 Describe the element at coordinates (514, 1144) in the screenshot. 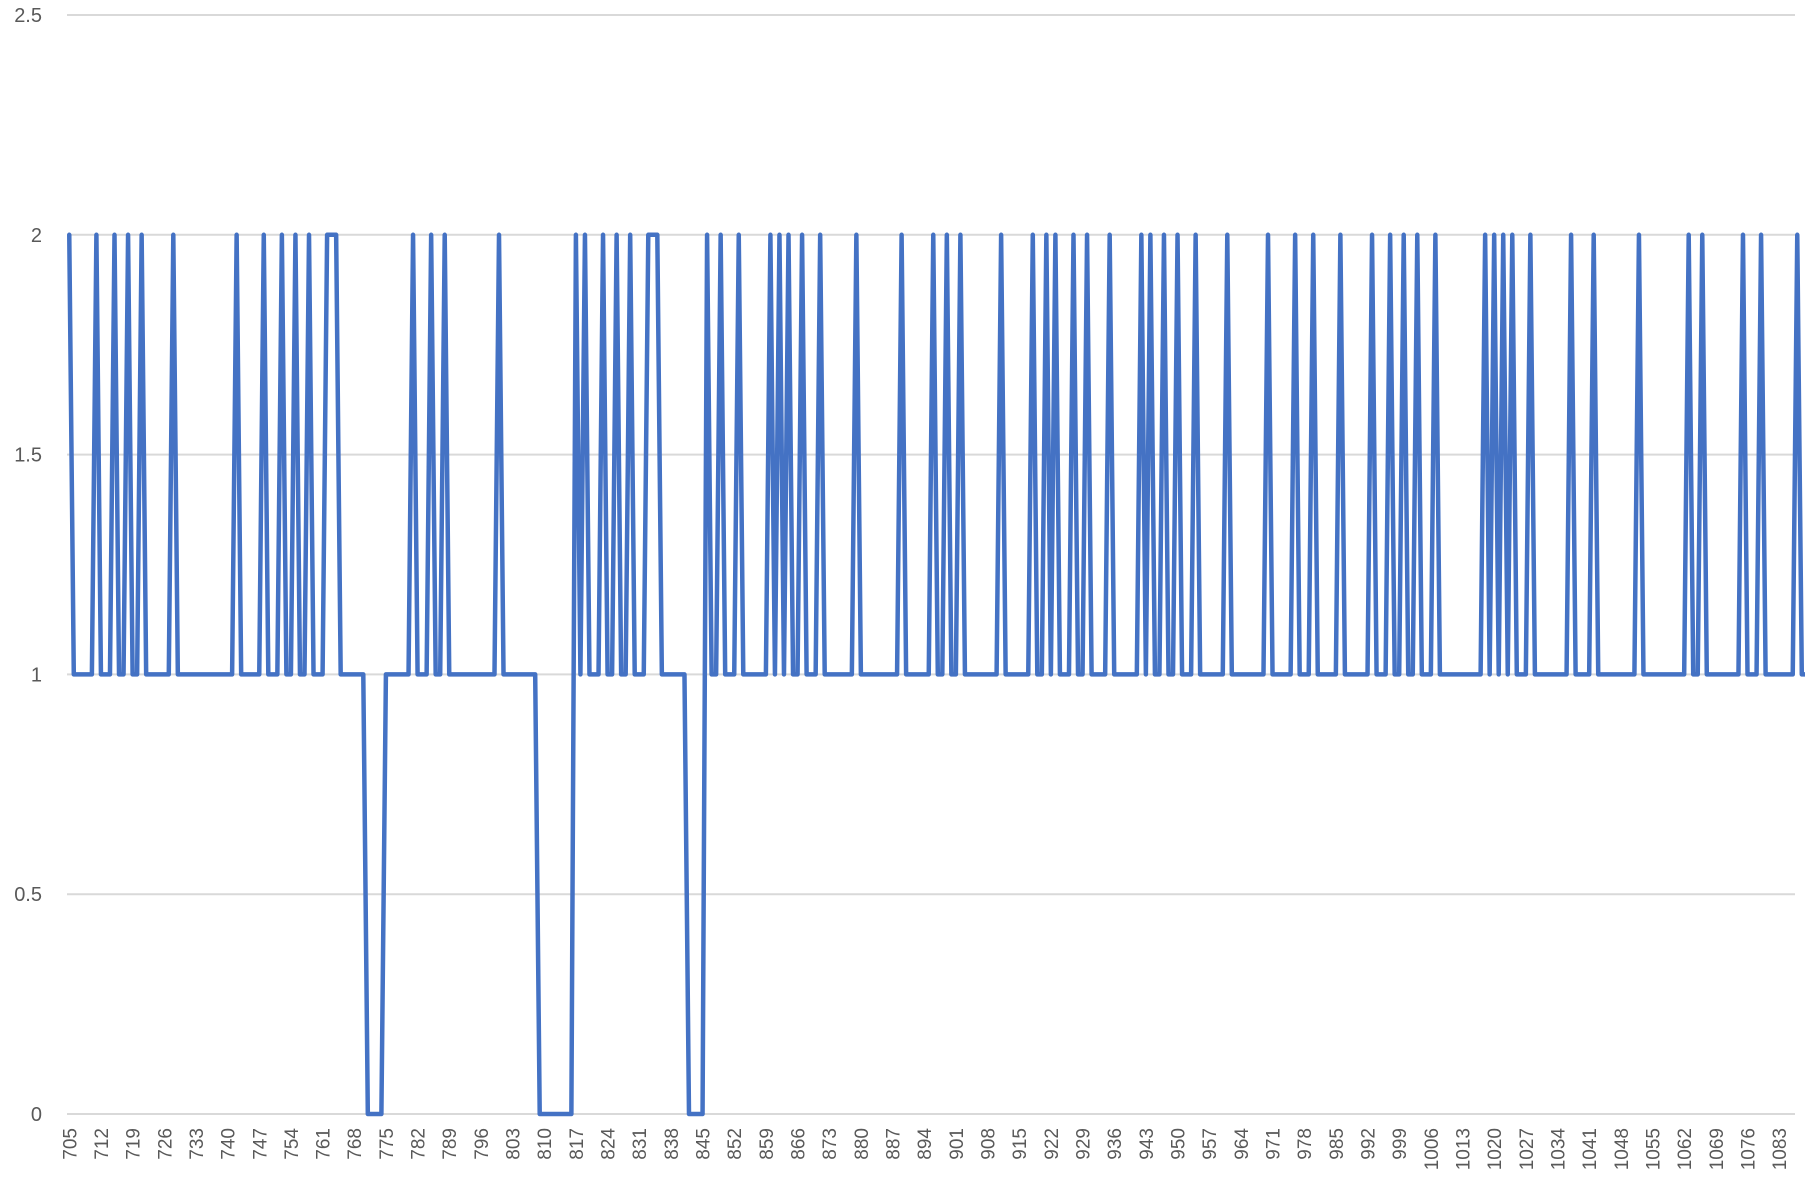

I see `x-tick-label: 803` at that location.